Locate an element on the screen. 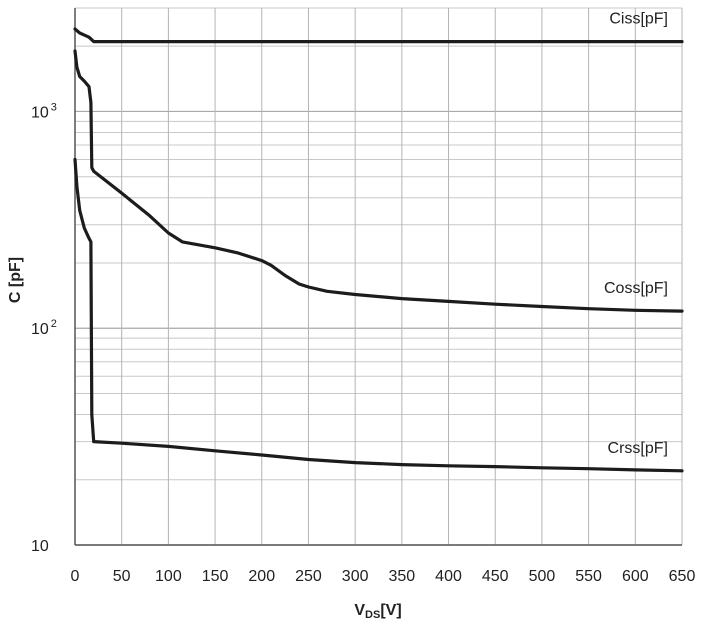  x-tick-label: 150 is located at coordinates (215, 576).